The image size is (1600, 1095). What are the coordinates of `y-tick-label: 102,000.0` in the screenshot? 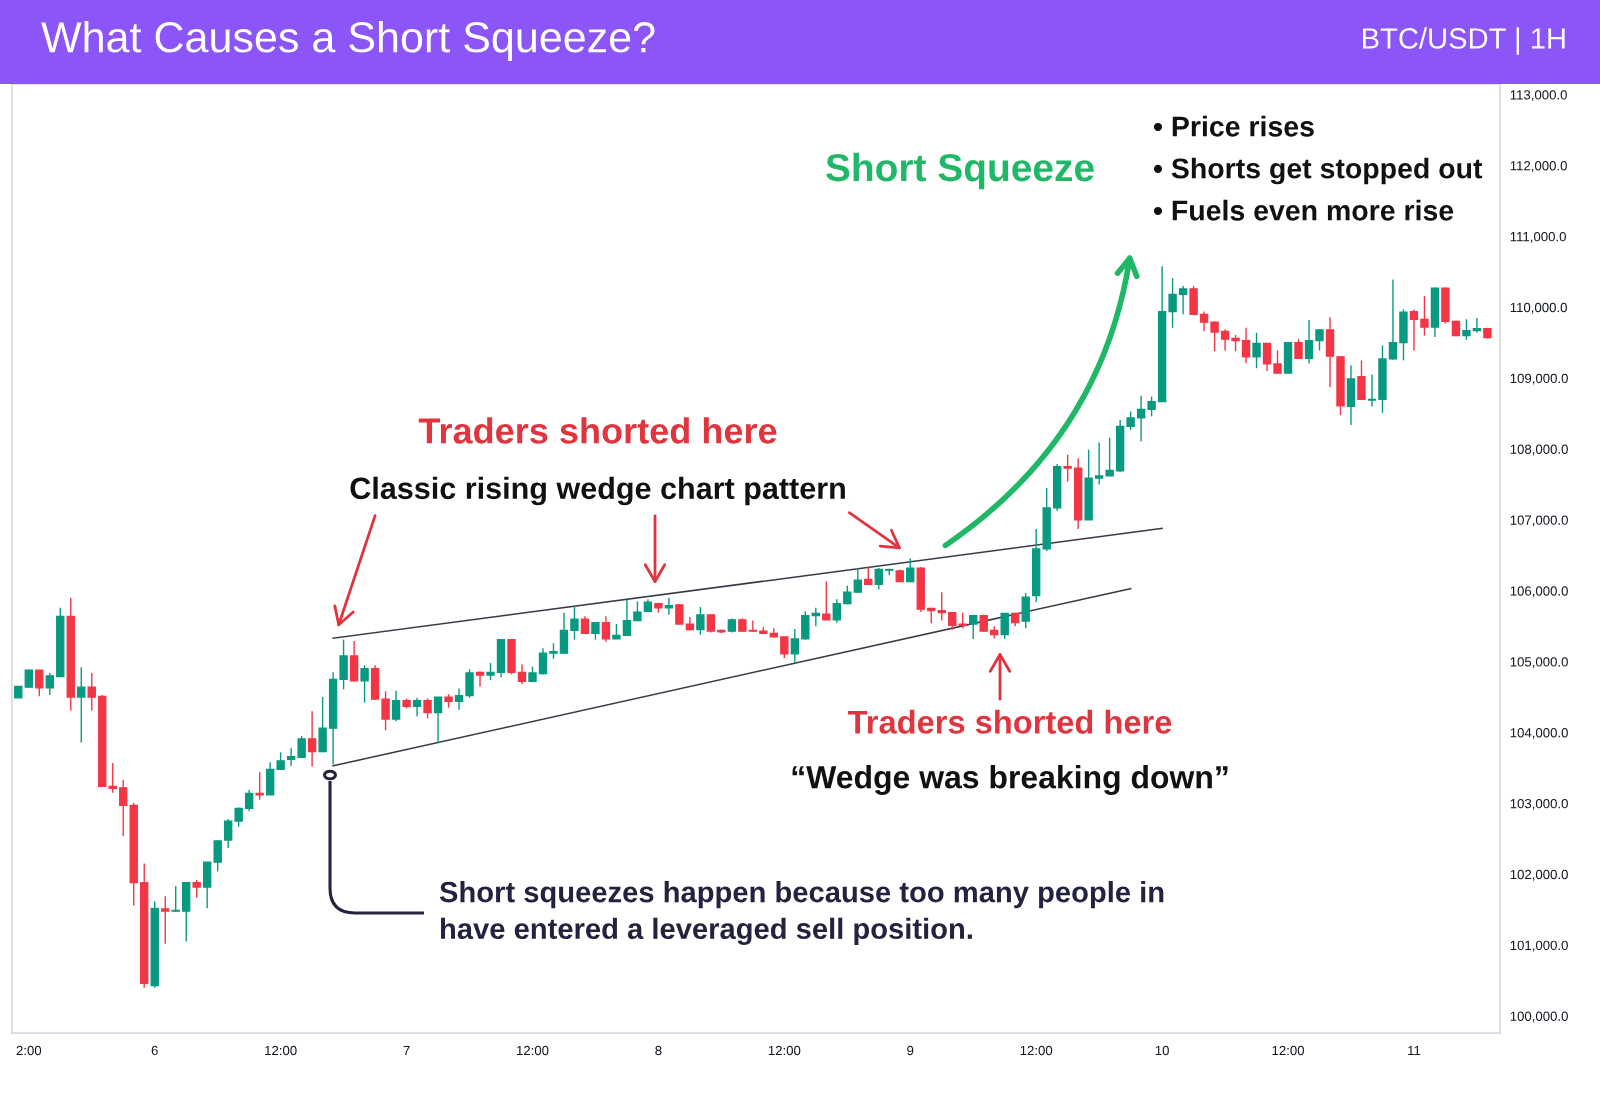 It's located at (1539, 875).